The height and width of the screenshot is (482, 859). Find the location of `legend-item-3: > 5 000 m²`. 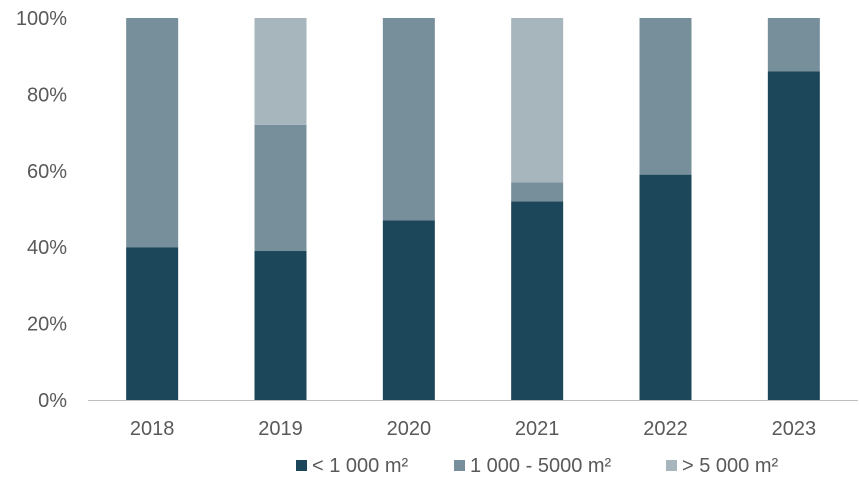

legend-item-3: > 5 000 m² is located at coordinates (722, 466).